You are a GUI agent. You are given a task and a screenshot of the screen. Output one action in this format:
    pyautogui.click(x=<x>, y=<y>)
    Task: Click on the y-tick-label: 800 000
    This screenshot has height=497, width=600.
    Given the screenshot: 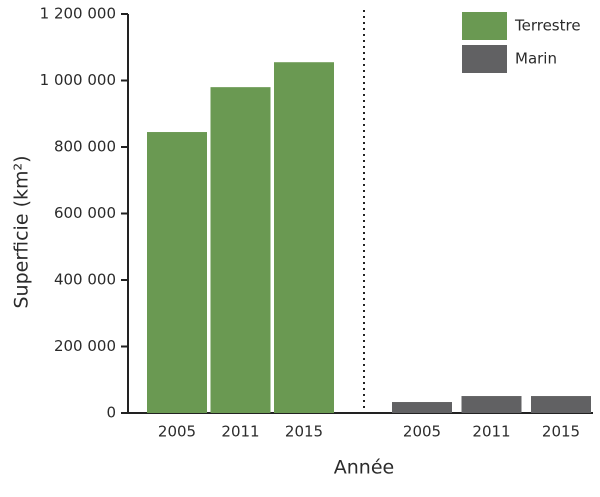 What is the action you would take?
    pyautogui.click(x=85, y=147)
    